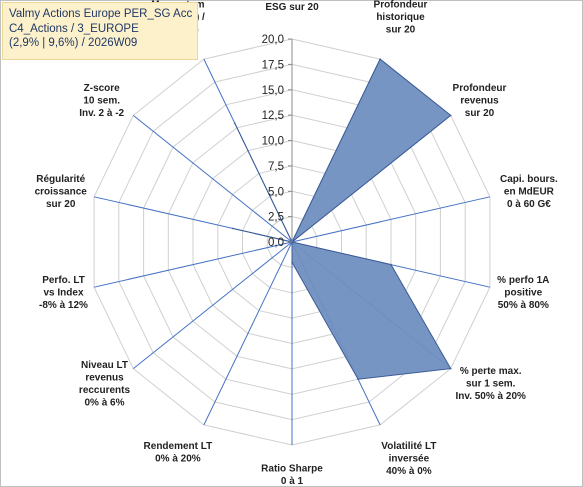 This screenshot has width=583, height=487. I want to click on category-label-line: 0% à 6%, so click(104, 402).